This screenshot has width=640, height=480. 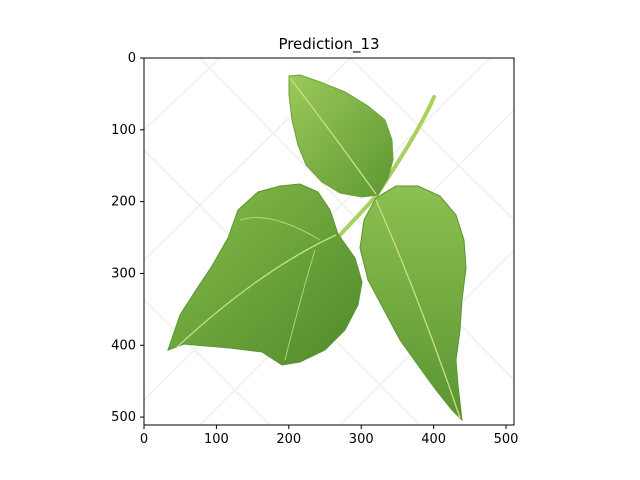 I want to click on x-tick-label: 200, so click(x=288, y=439).